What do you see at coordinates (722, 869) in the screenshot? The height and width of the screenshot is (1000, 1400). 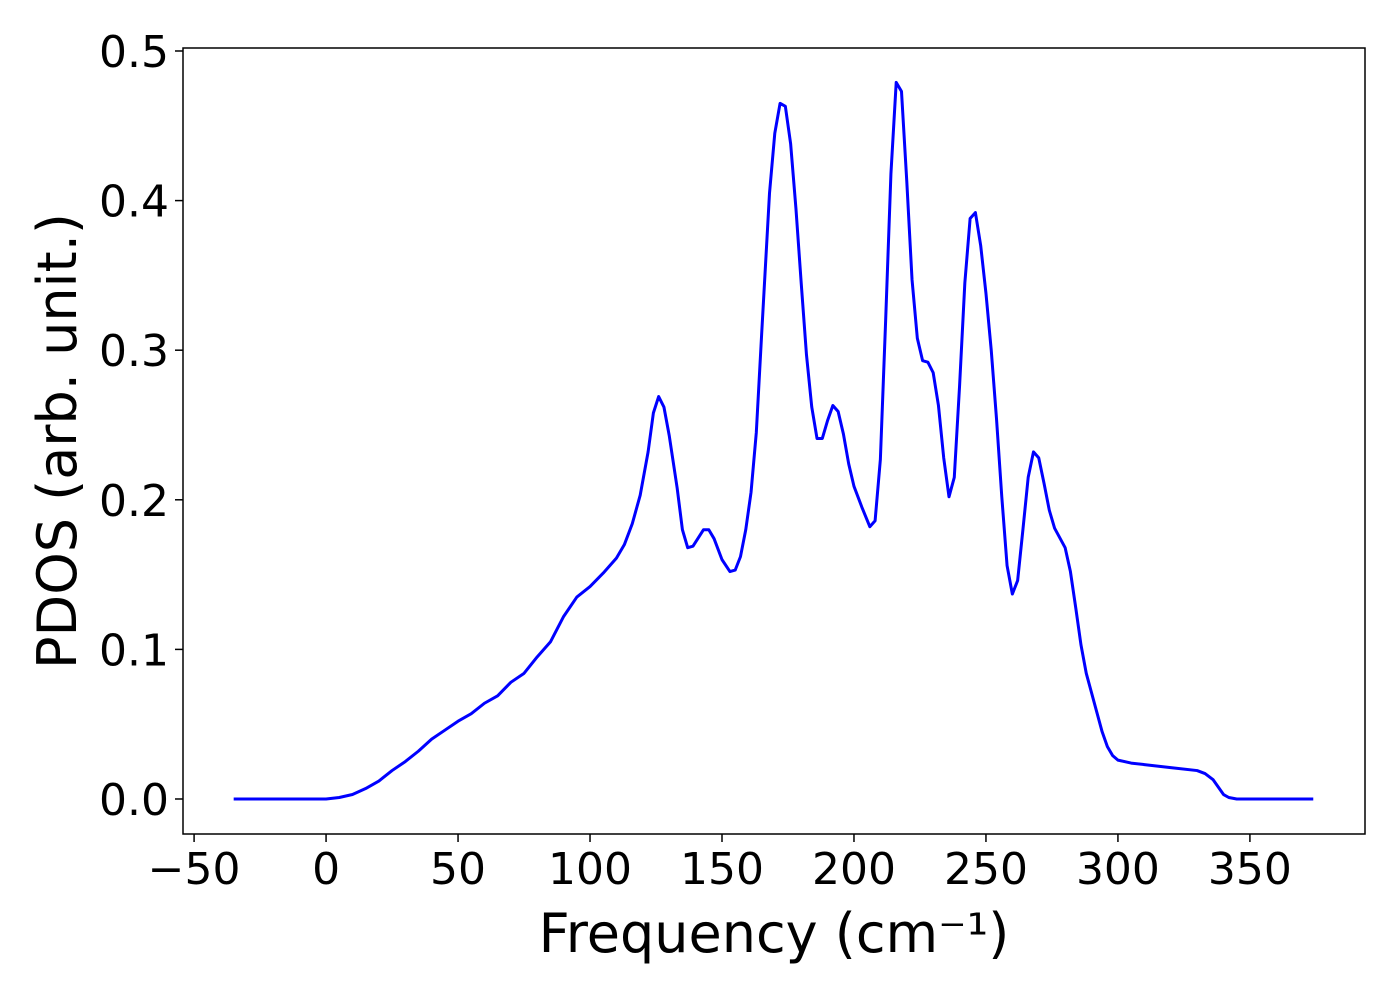 I see `x-tick-label: 150` at bounding box center [722, 869].